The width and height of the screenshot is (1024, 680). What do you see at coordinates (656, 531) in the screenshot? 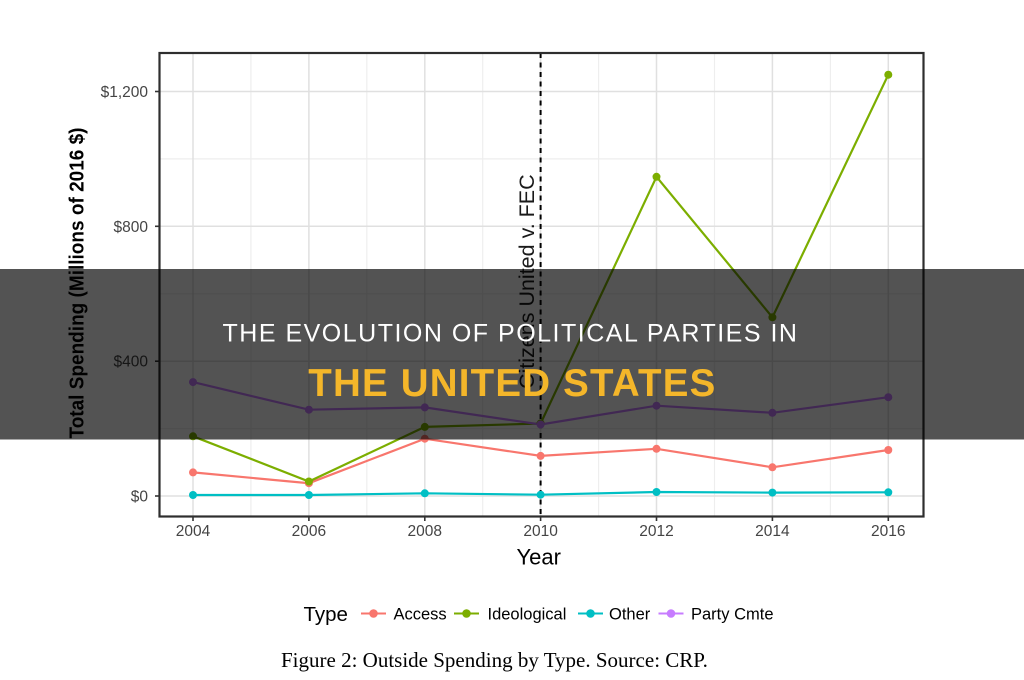
I see `svg-text: 2012` at bounding box center [656, 531].